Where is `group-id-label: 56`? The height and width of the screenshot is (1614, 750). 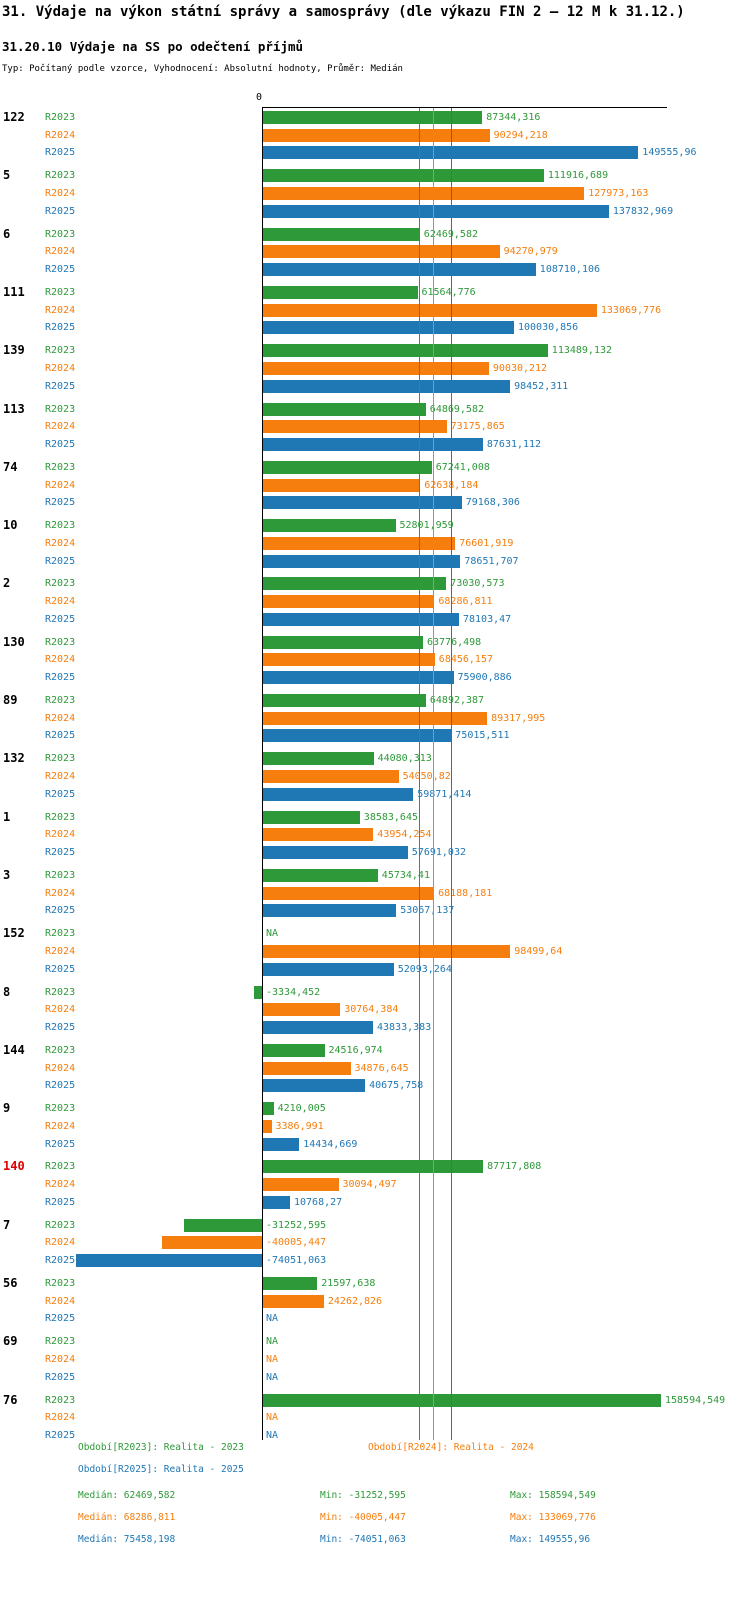
group-id-label: 56 is located at coordinates (10, 1283).